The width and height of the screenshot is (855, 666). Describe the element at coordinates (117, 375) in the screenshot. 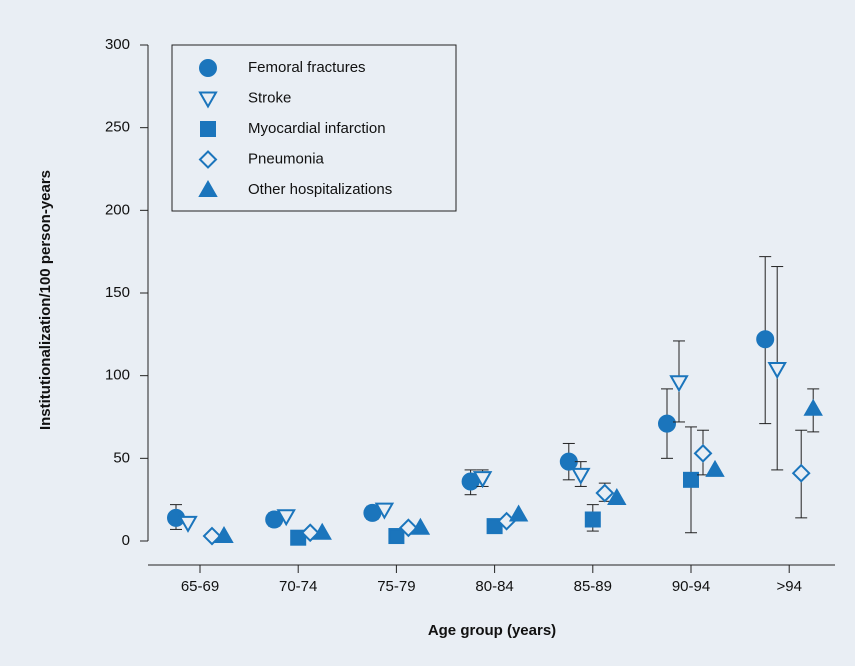

I see `y-tick-label: 100` at that location.